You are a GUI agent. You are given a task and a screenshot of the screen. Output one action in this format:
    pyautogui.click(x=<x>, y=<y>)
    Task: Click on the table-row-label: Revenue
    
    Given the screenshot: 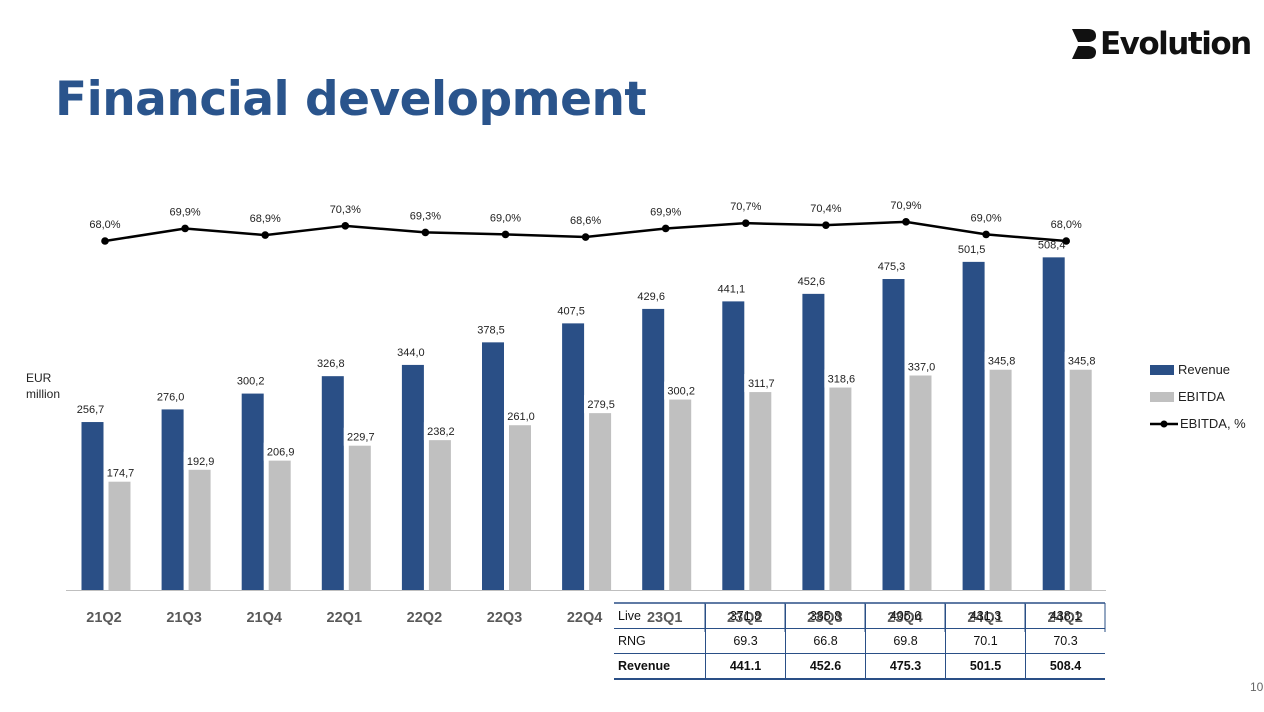 What is the action you would take?
    pyautogui.click(x=660, y=666)
    